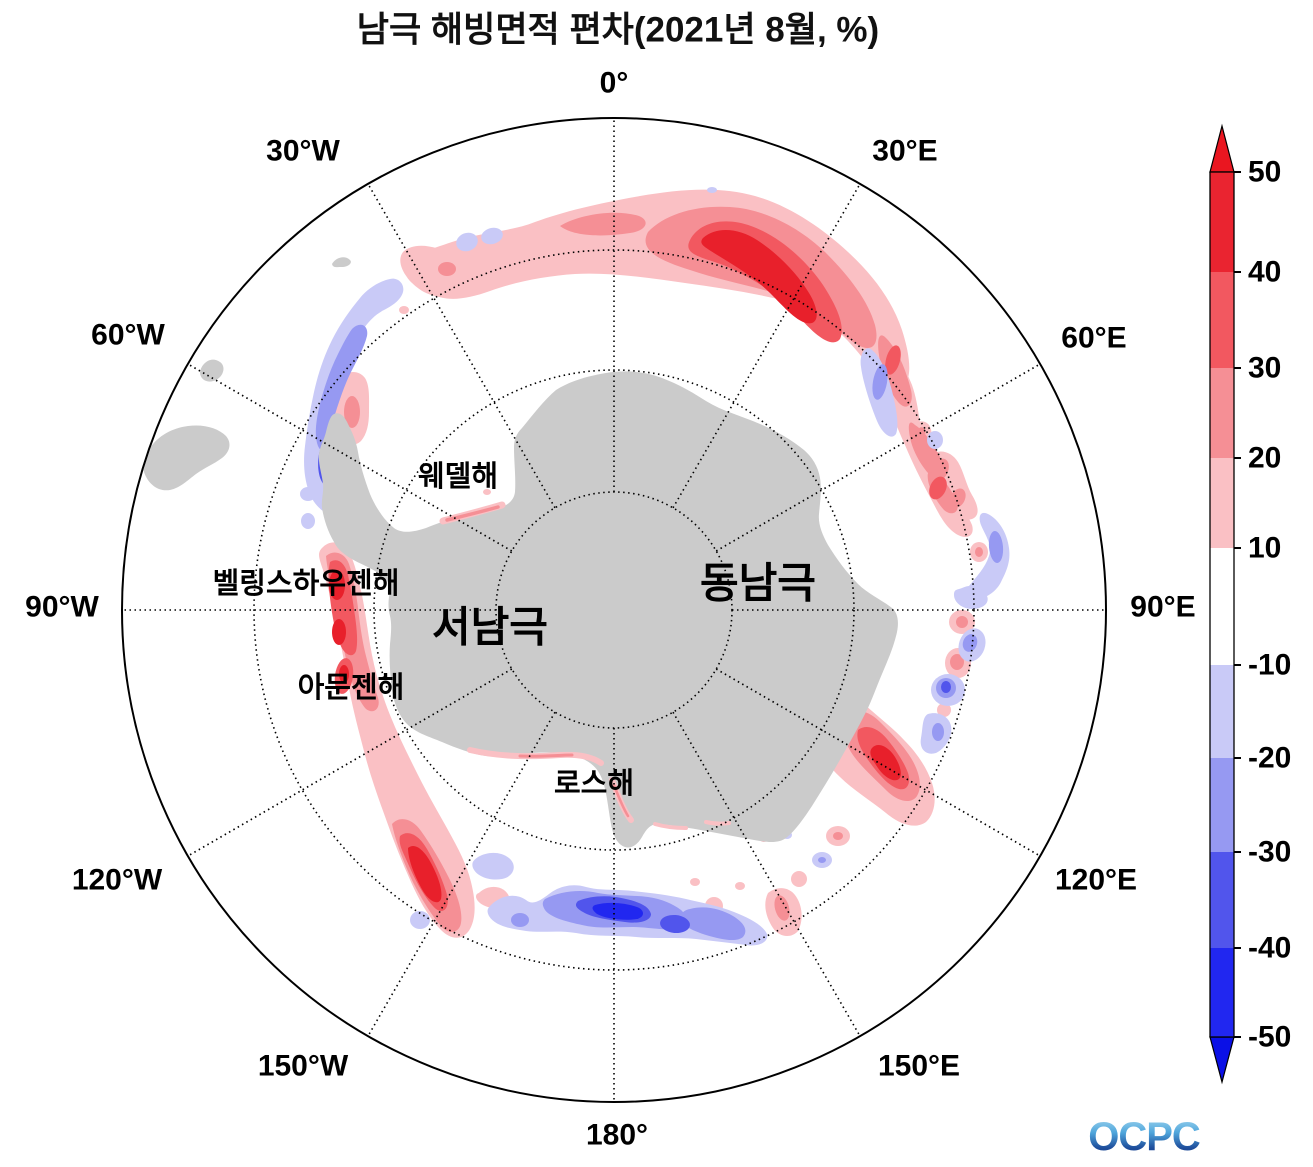 This screenshot has width=1313, height=1167. Describe the element at coordinates (758, 583) in the screenshot. I see `label-east-antarctica: 동남극` at that location.